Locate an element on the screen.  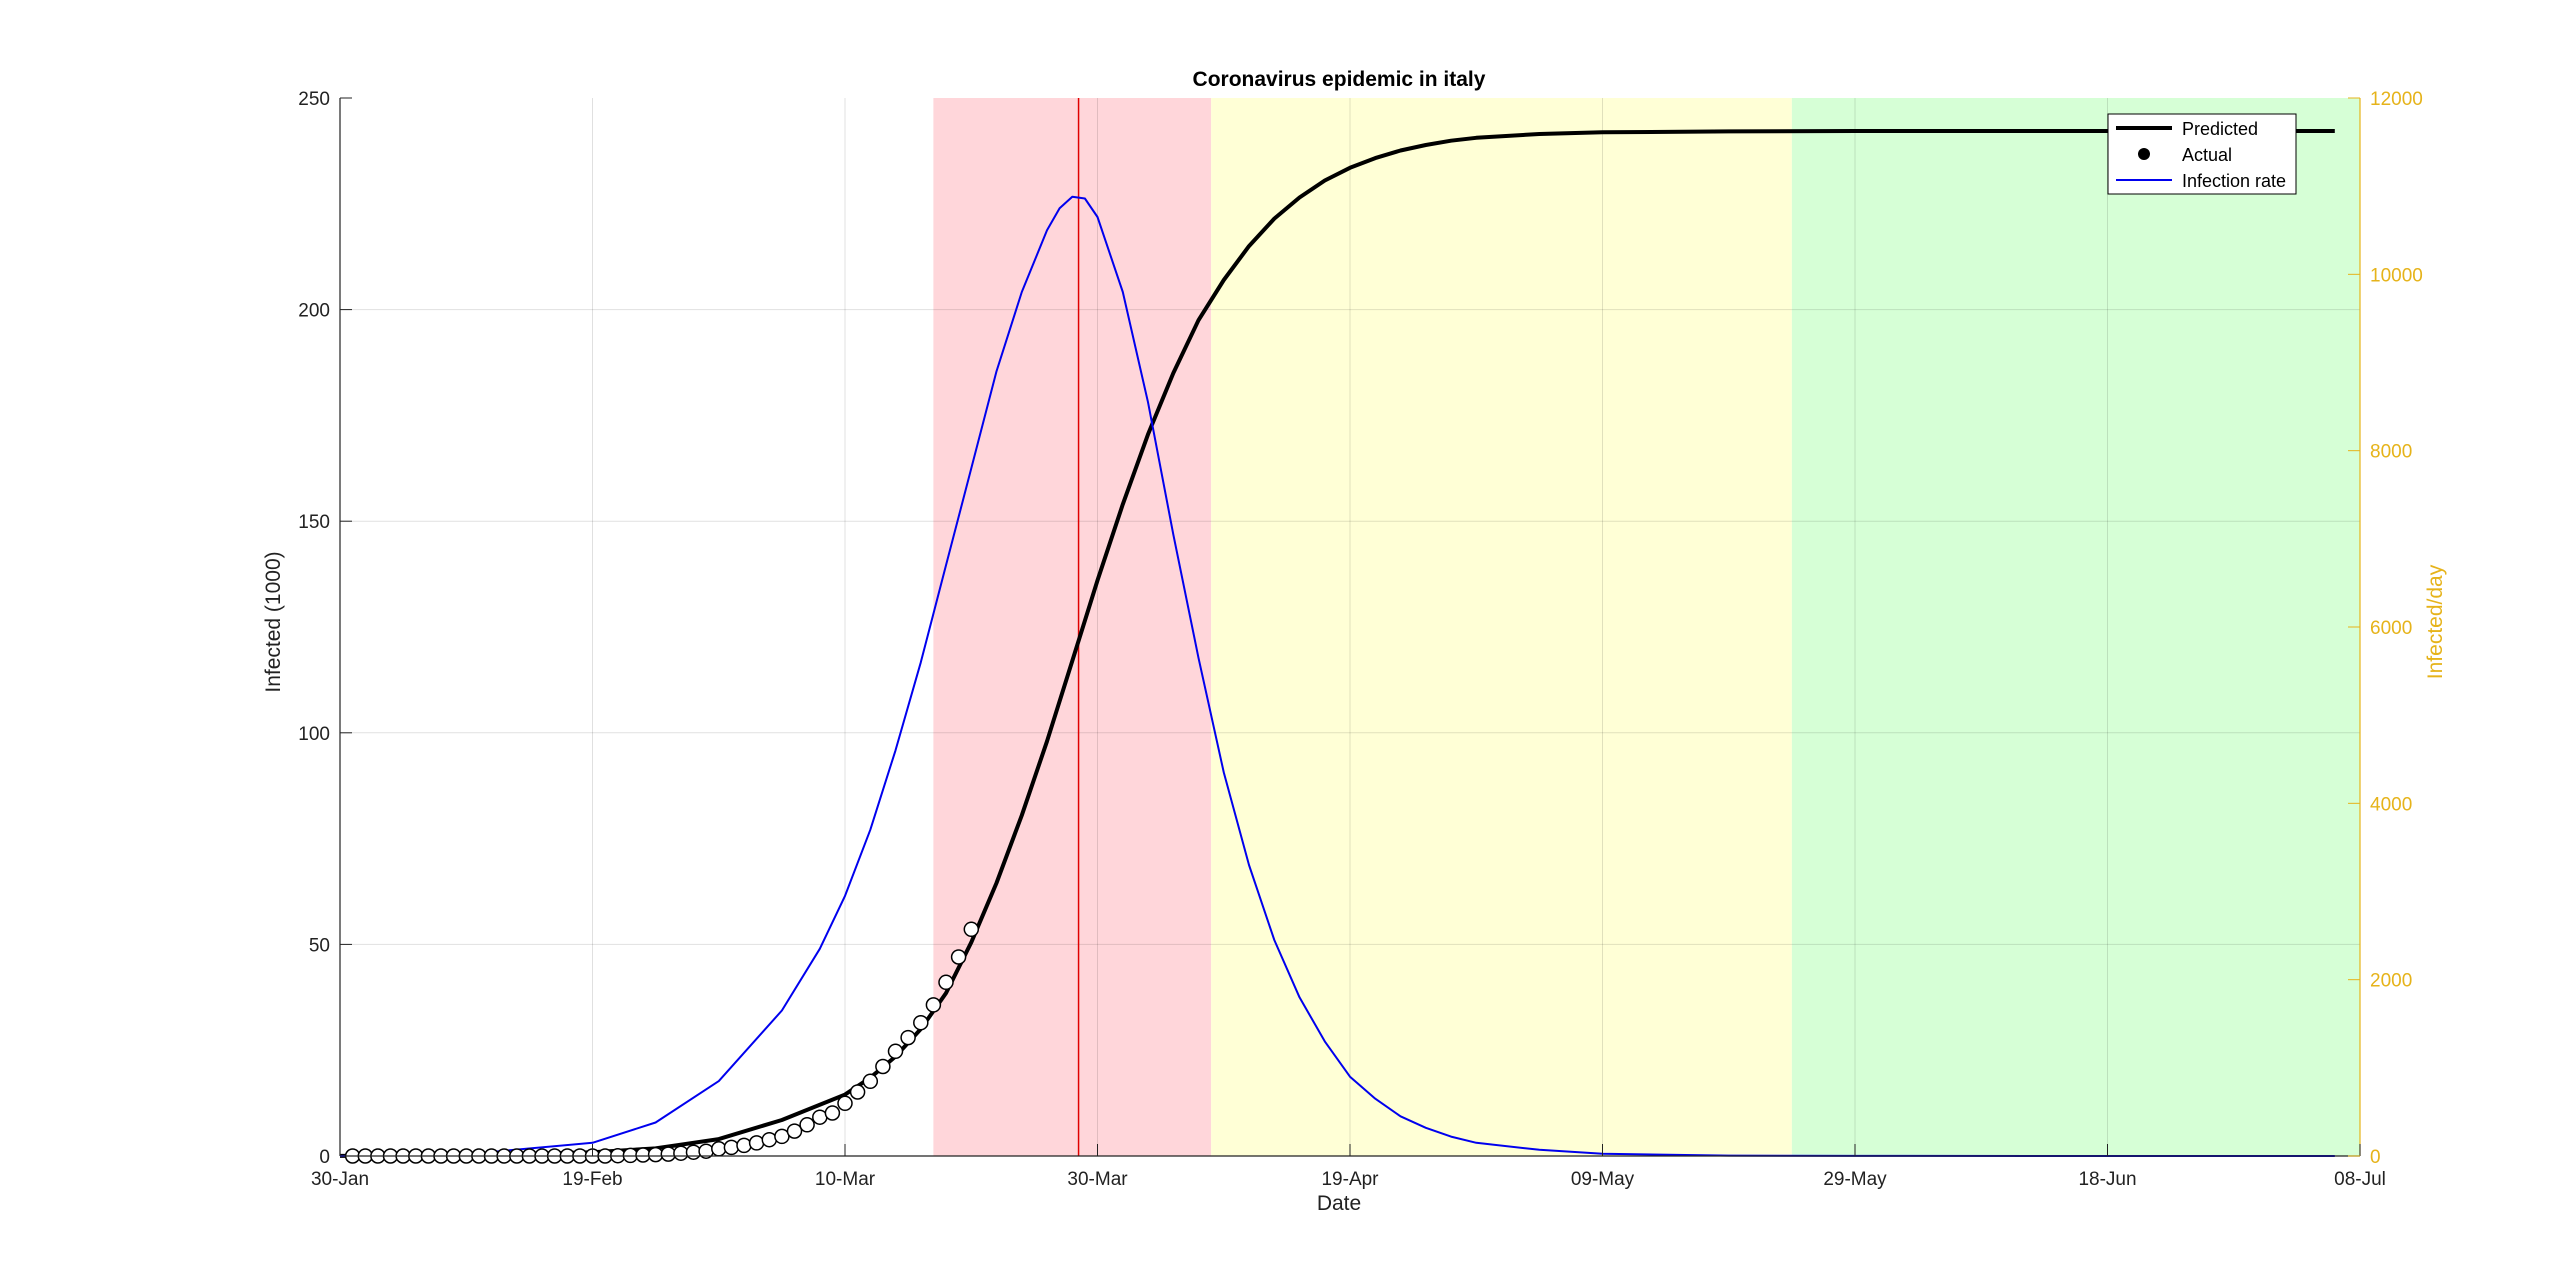
y-axis-title: Infected (1000) is located at coordinates (273, 621).